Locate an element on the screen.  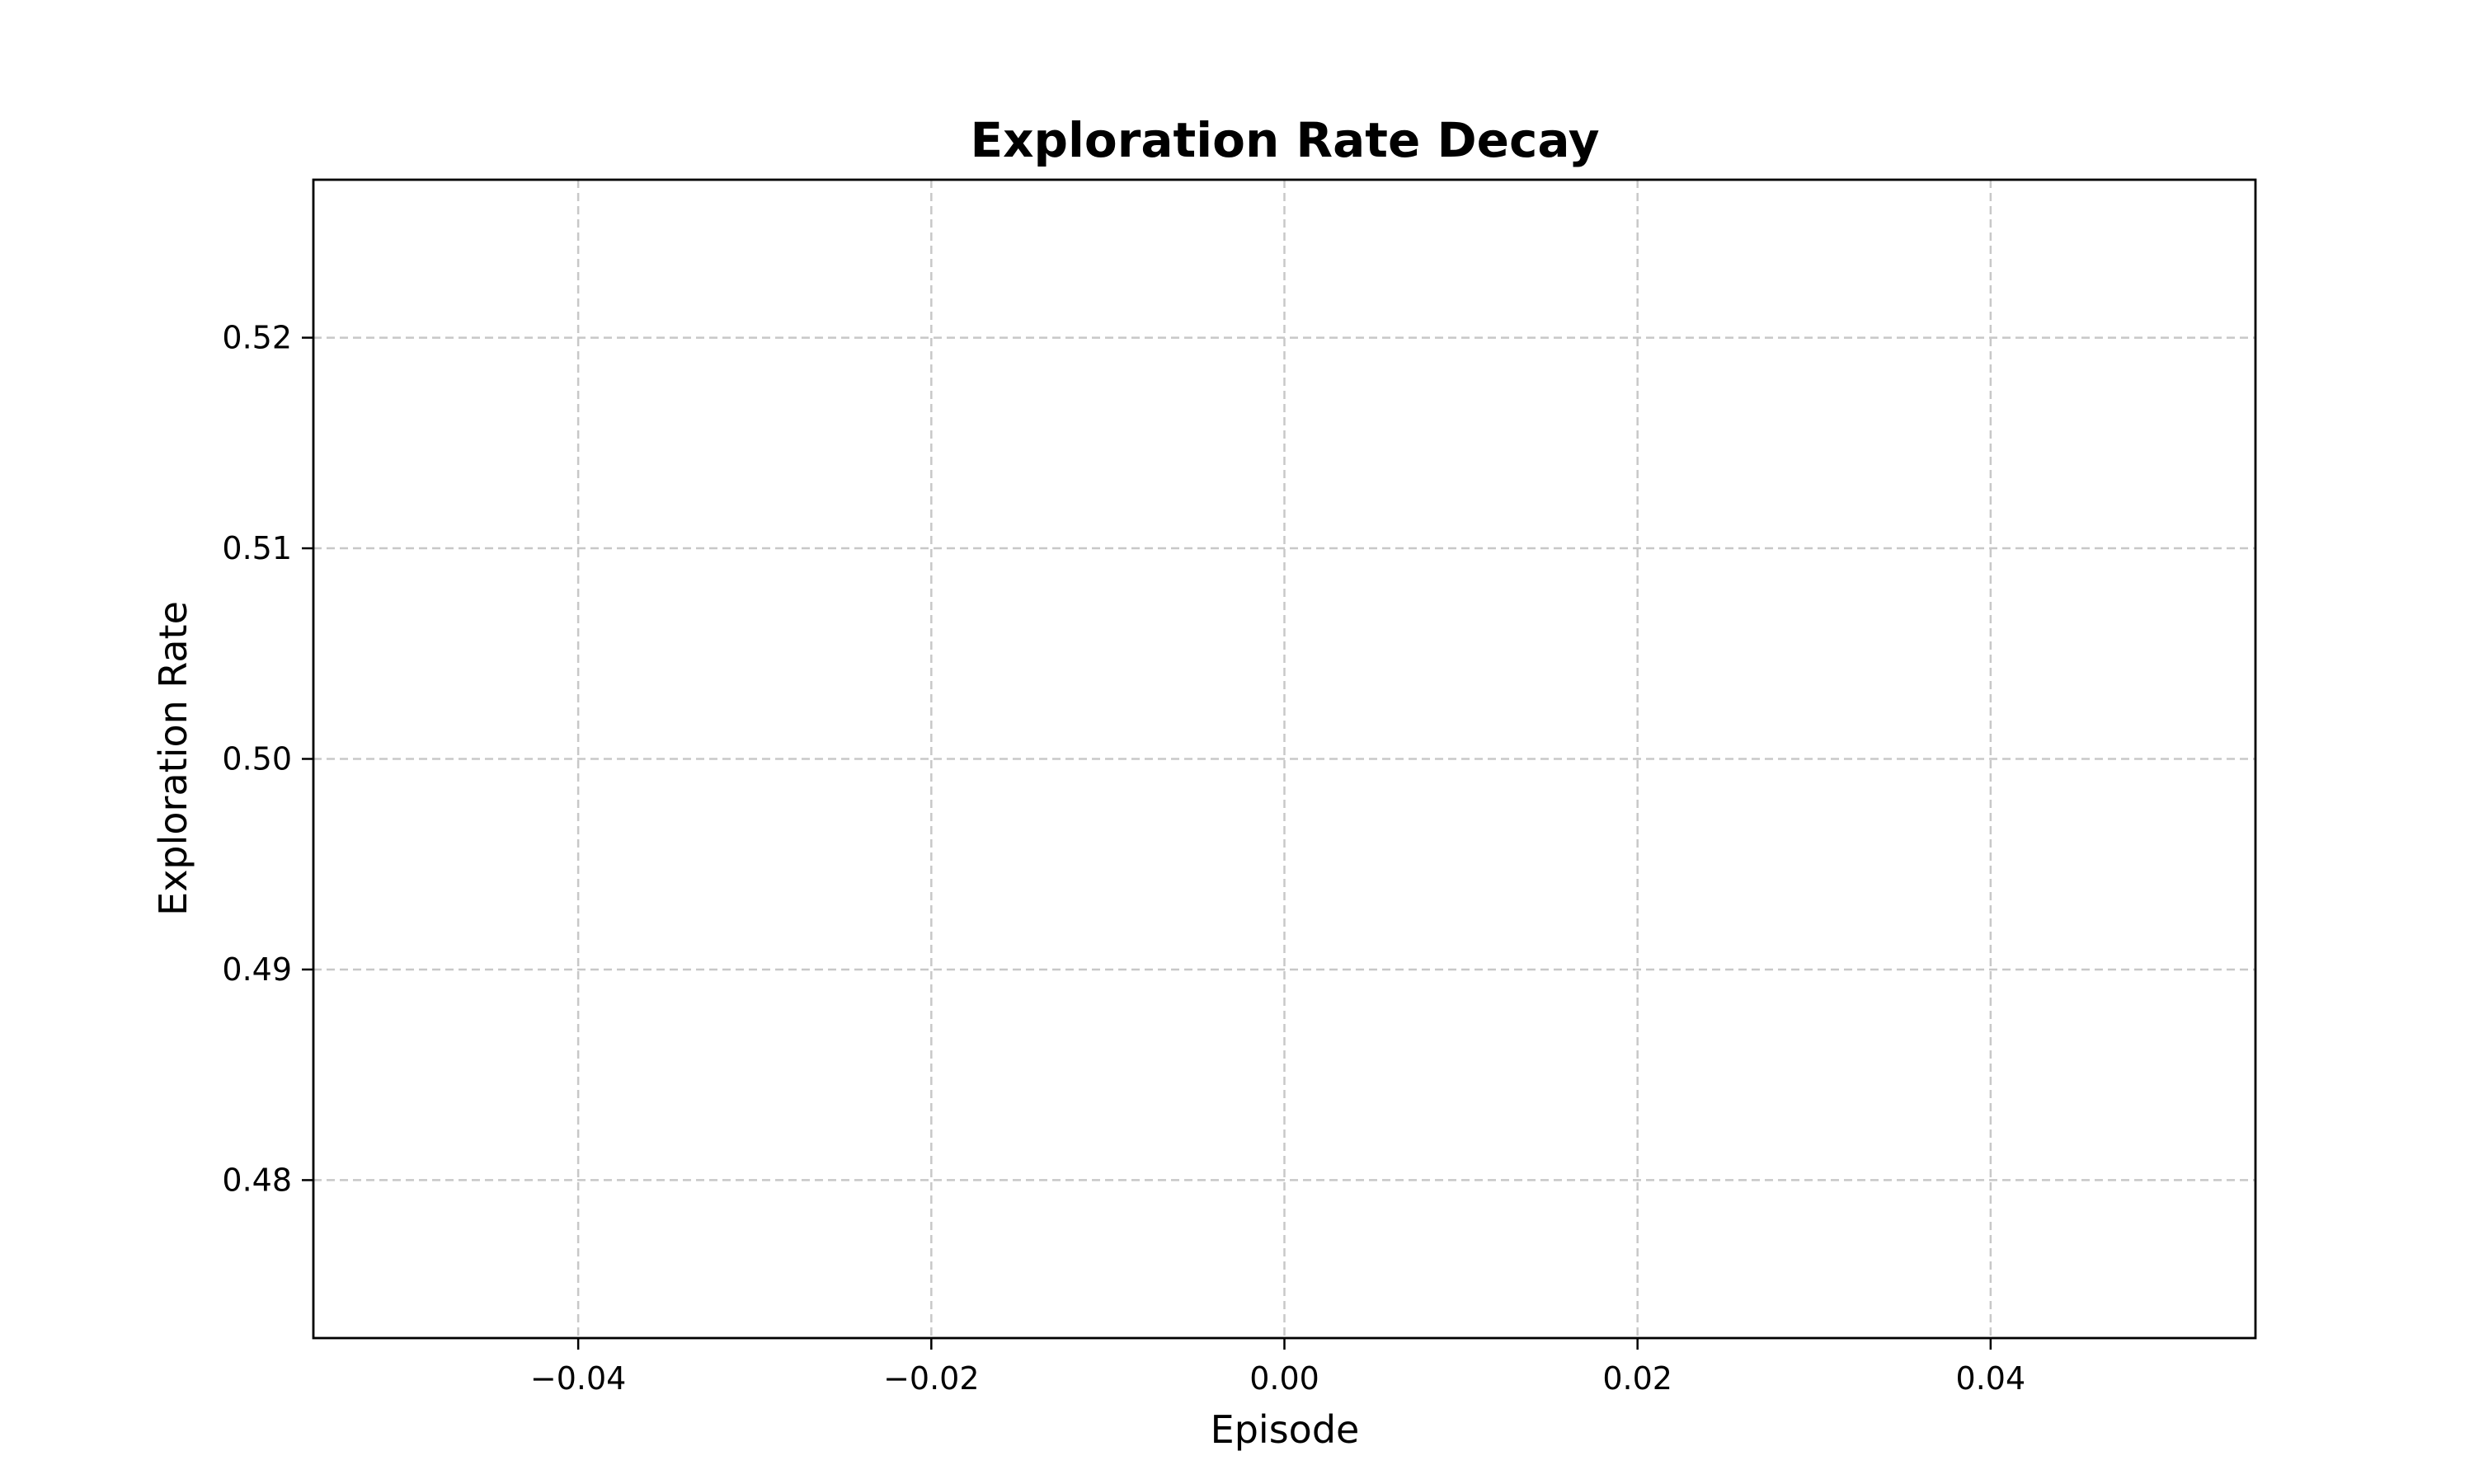
x-tick-label: 0.00 is located at coordinates (1284, 1378).